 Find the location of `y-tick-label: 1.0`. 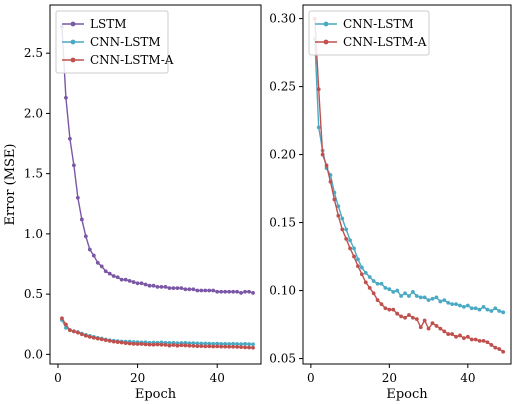

y-tick-label: 1.0 is located at coordinates (33, 234).